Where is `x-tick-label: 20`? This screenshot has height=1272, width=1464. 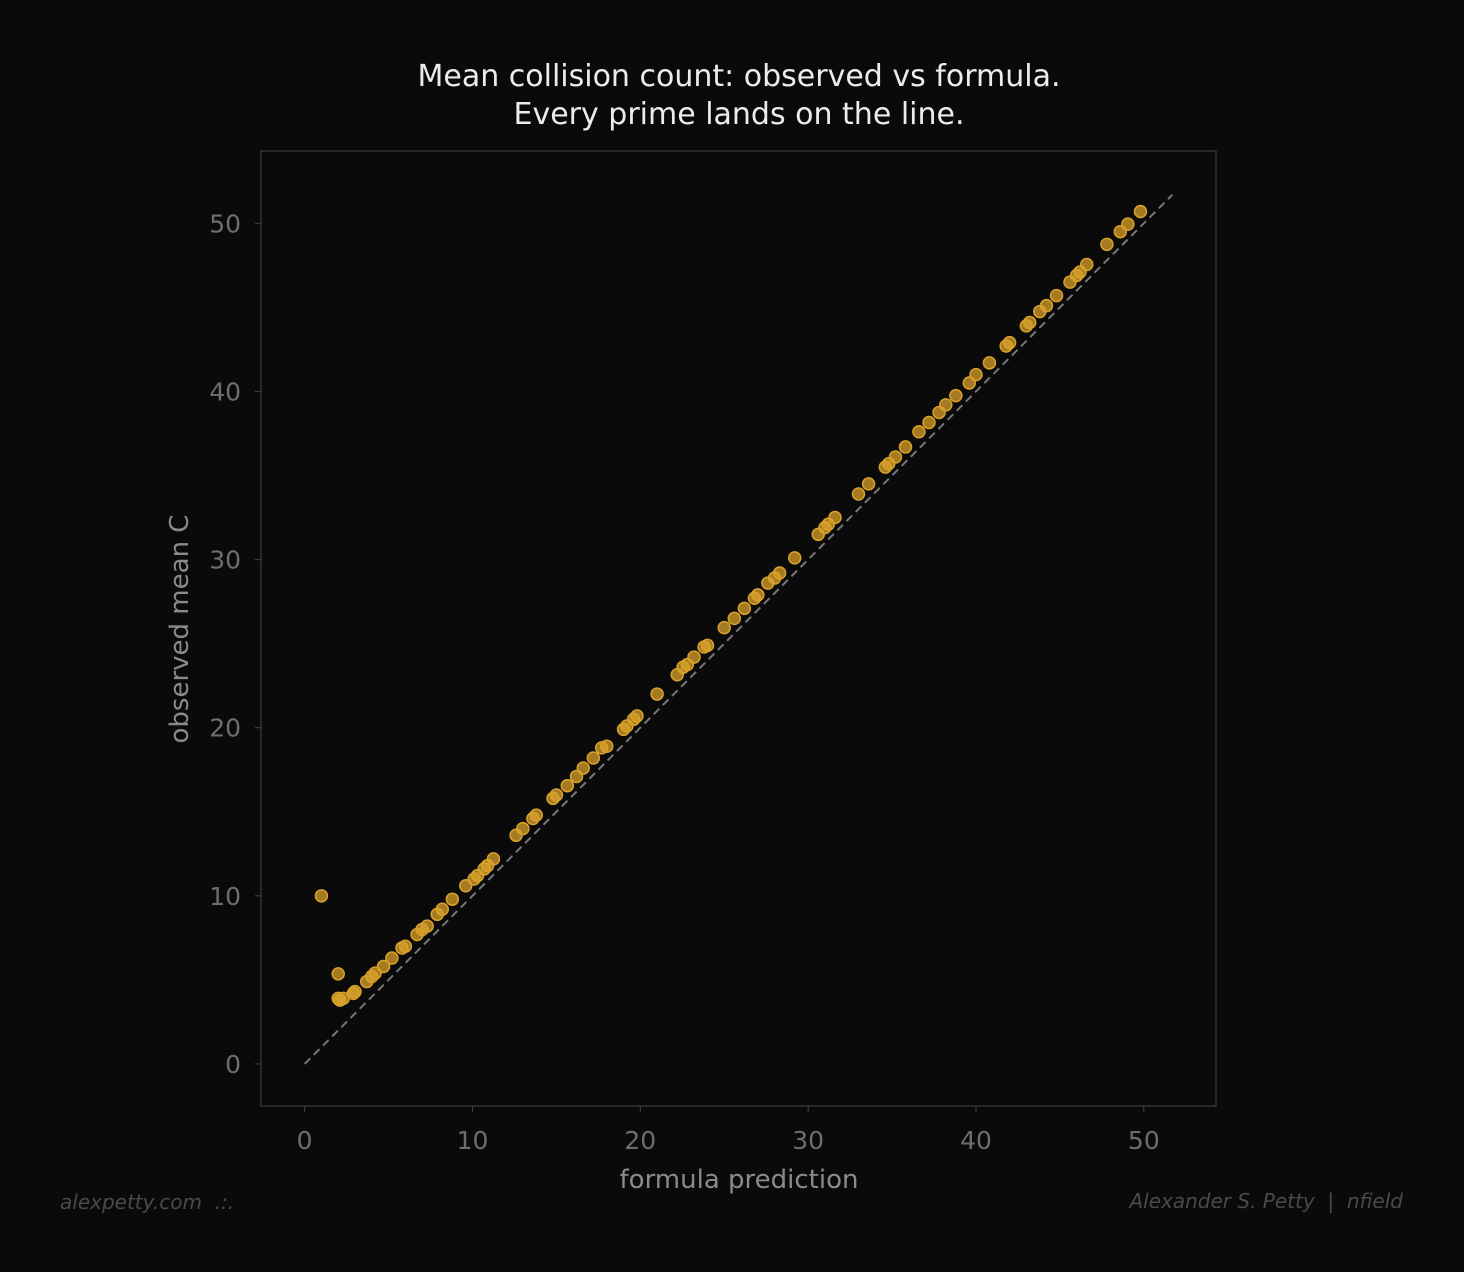
x-tick-label: 20 is located at coordinates (640, 1140).